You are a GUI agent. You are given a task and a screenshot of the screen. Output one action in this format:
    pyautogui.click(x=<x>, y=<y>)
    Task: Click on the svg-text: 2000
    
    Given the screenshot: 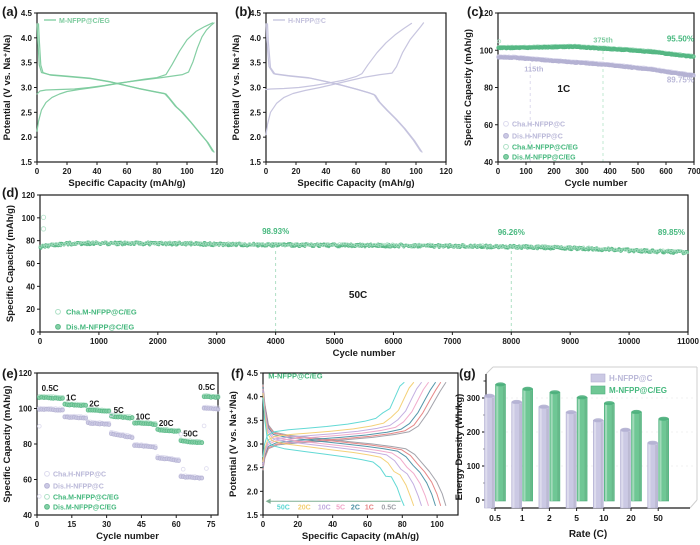 What is the action you would take?
    pyautogui.click(x=158, y=341)
    